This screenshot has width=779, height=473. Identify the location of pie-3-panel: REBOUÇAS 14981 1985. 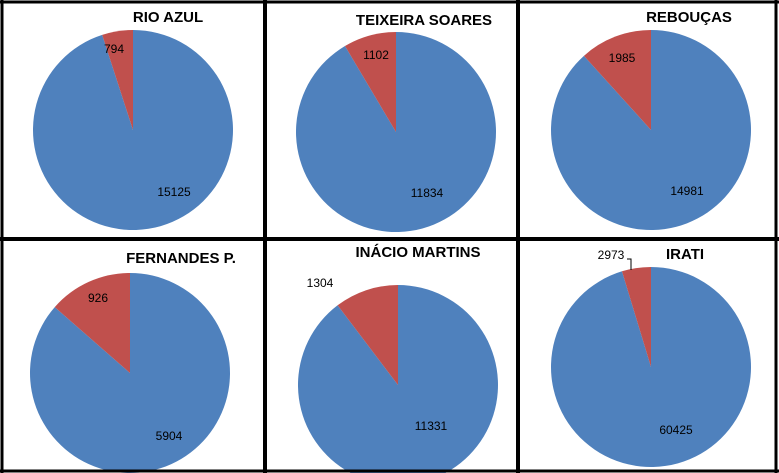
(651, 119).